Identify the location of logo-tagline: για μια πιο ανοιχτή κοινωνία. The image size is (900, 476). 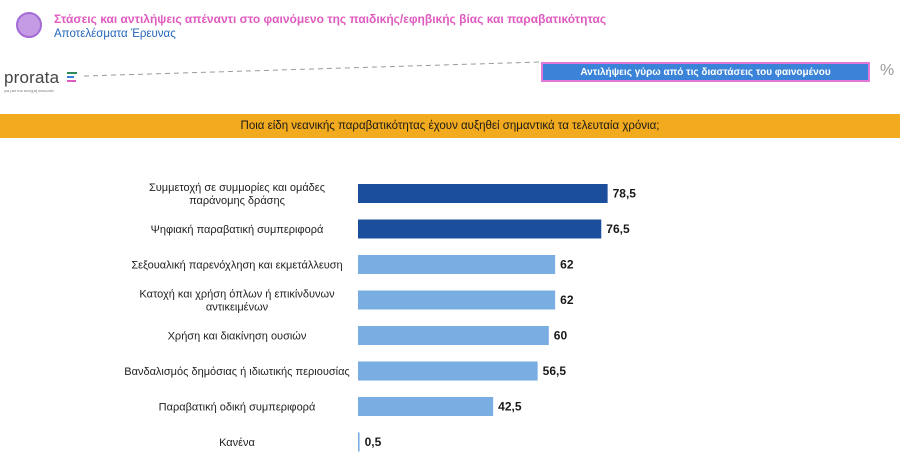
(29, 90).